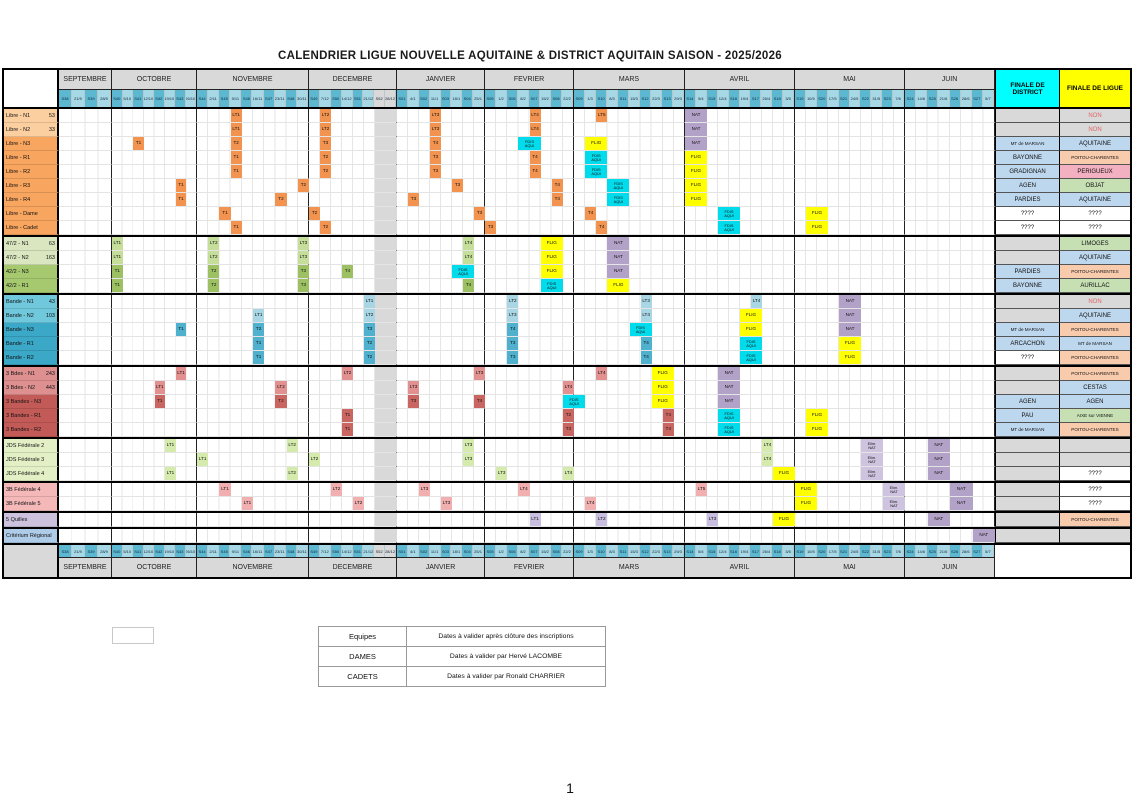 The width and height of the screenshot is (1140, 805). Describe the element at coordinates (623, 551) in the screenshot. I see `week-number-cell: S11` at that location.